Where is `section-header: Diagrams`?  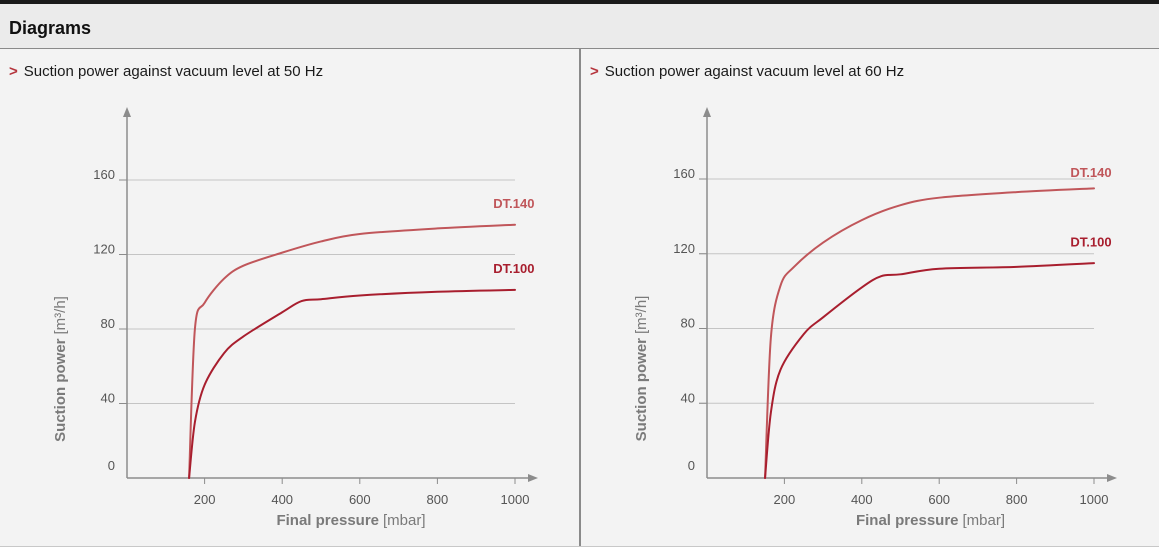
section-header: Diagrams is located at coordinates (579, 26).